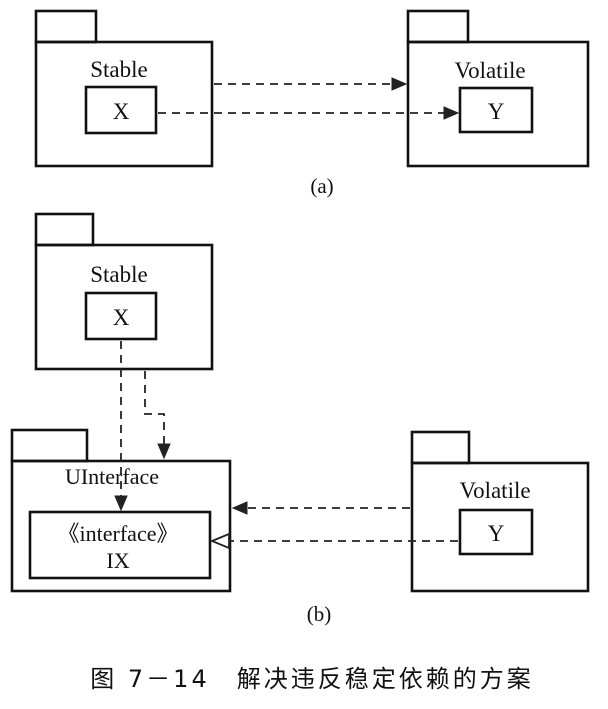  Describe the element at coordinates (112, 476) in the screenshot. I see `uinterface-package-label: UInterface` at that location.